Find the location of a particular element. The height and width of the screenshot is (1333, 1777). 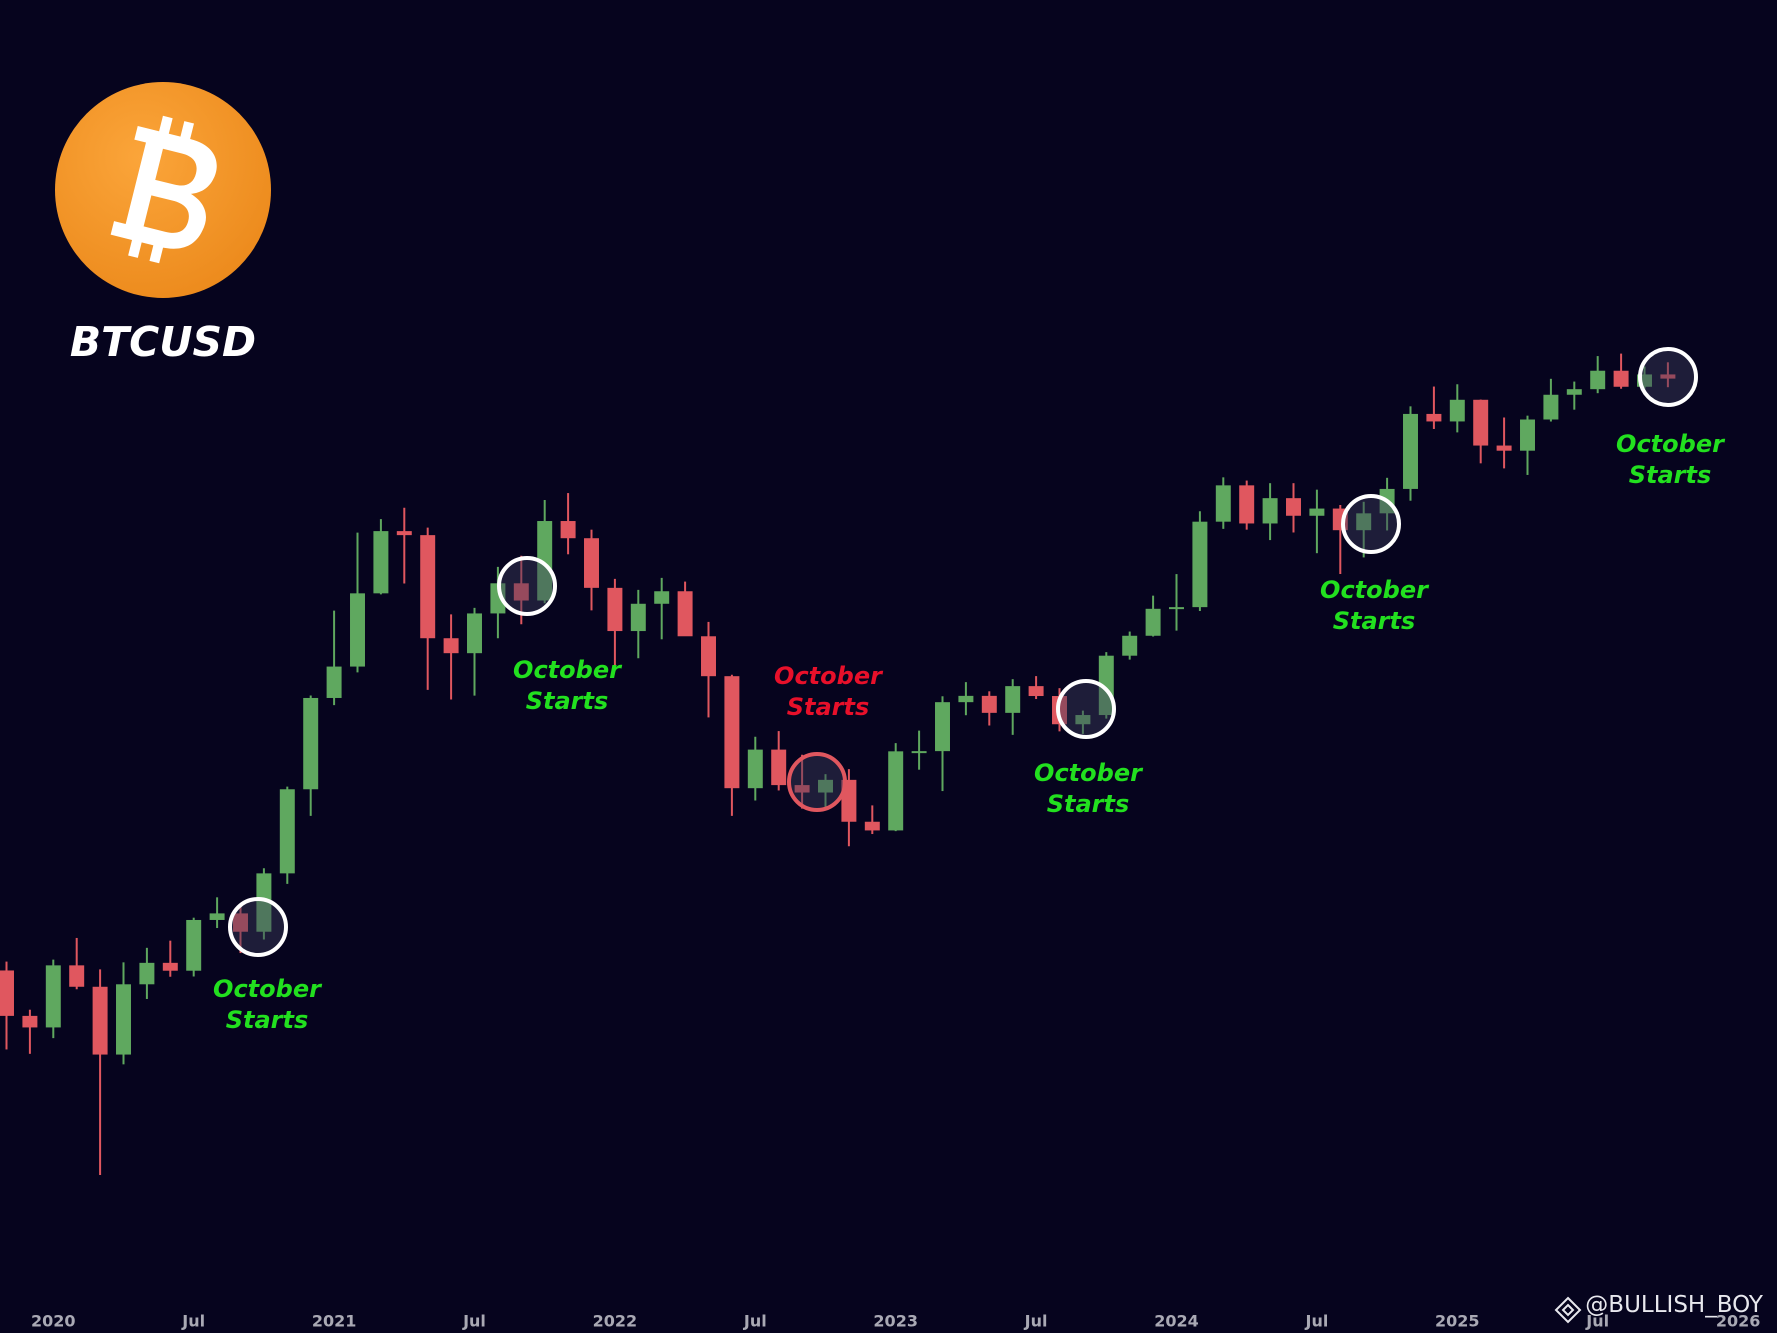

x-tick-label: 2025 is located at coordinates (1457, 1321).